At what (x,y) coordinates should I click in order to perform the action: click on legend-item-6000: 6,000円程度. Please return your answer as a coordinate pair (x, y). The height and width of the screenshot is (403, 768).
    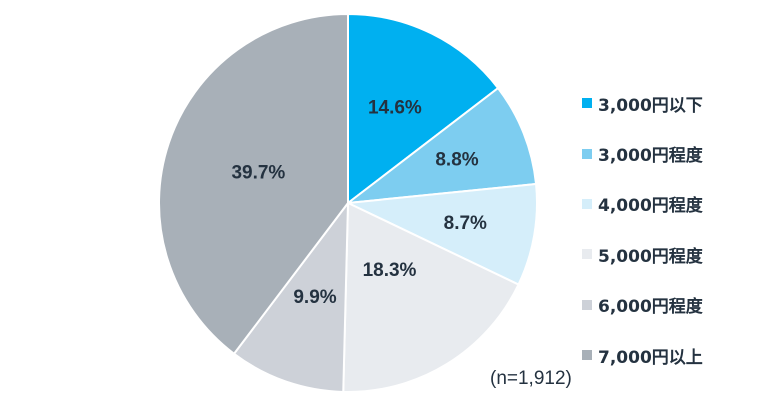
    Looking at the image, I should click on (642, 305).